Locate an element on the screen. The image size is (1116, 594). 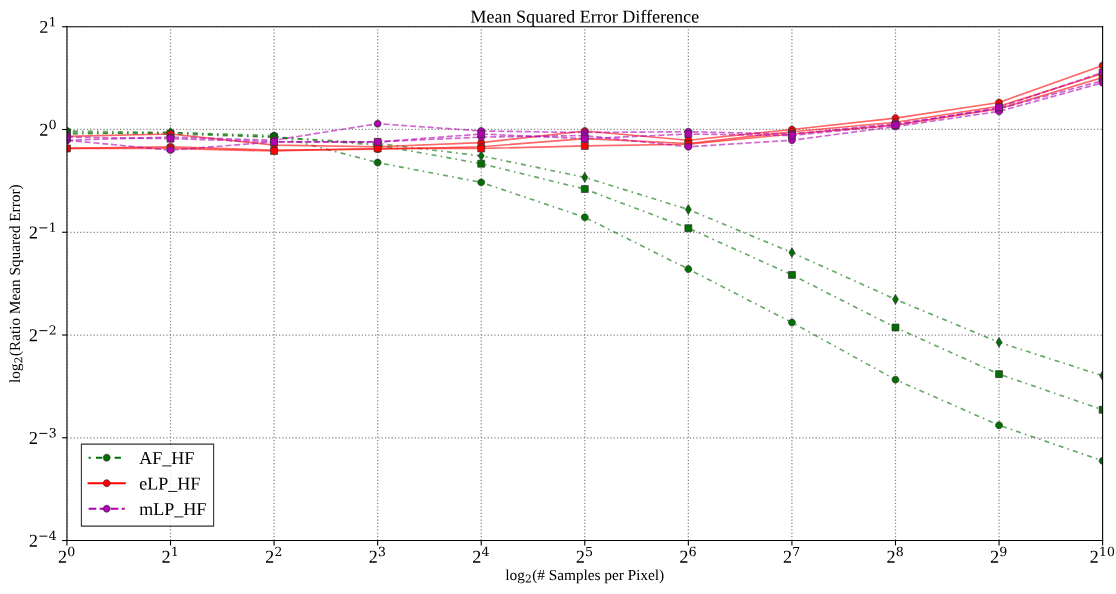
y-tick-label: 2$^{−1}$ is located at coordinates (42, 230).